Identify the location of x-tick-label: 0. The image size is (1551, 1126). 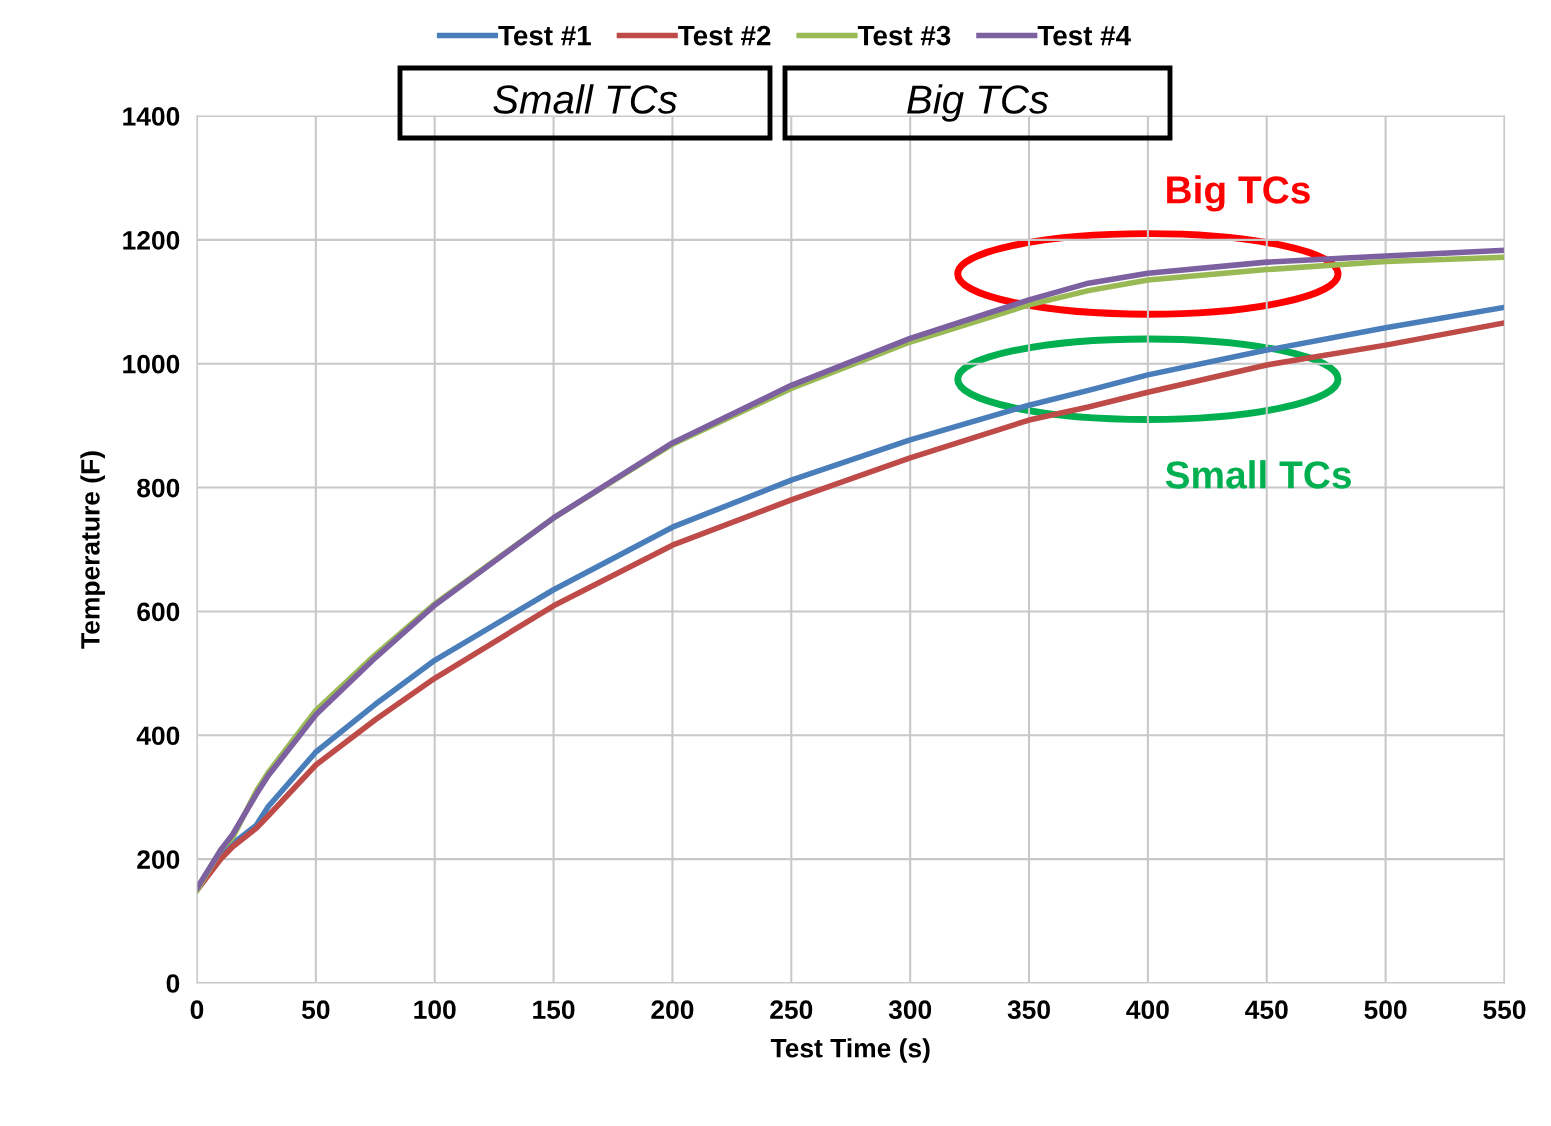
(197, 1010).